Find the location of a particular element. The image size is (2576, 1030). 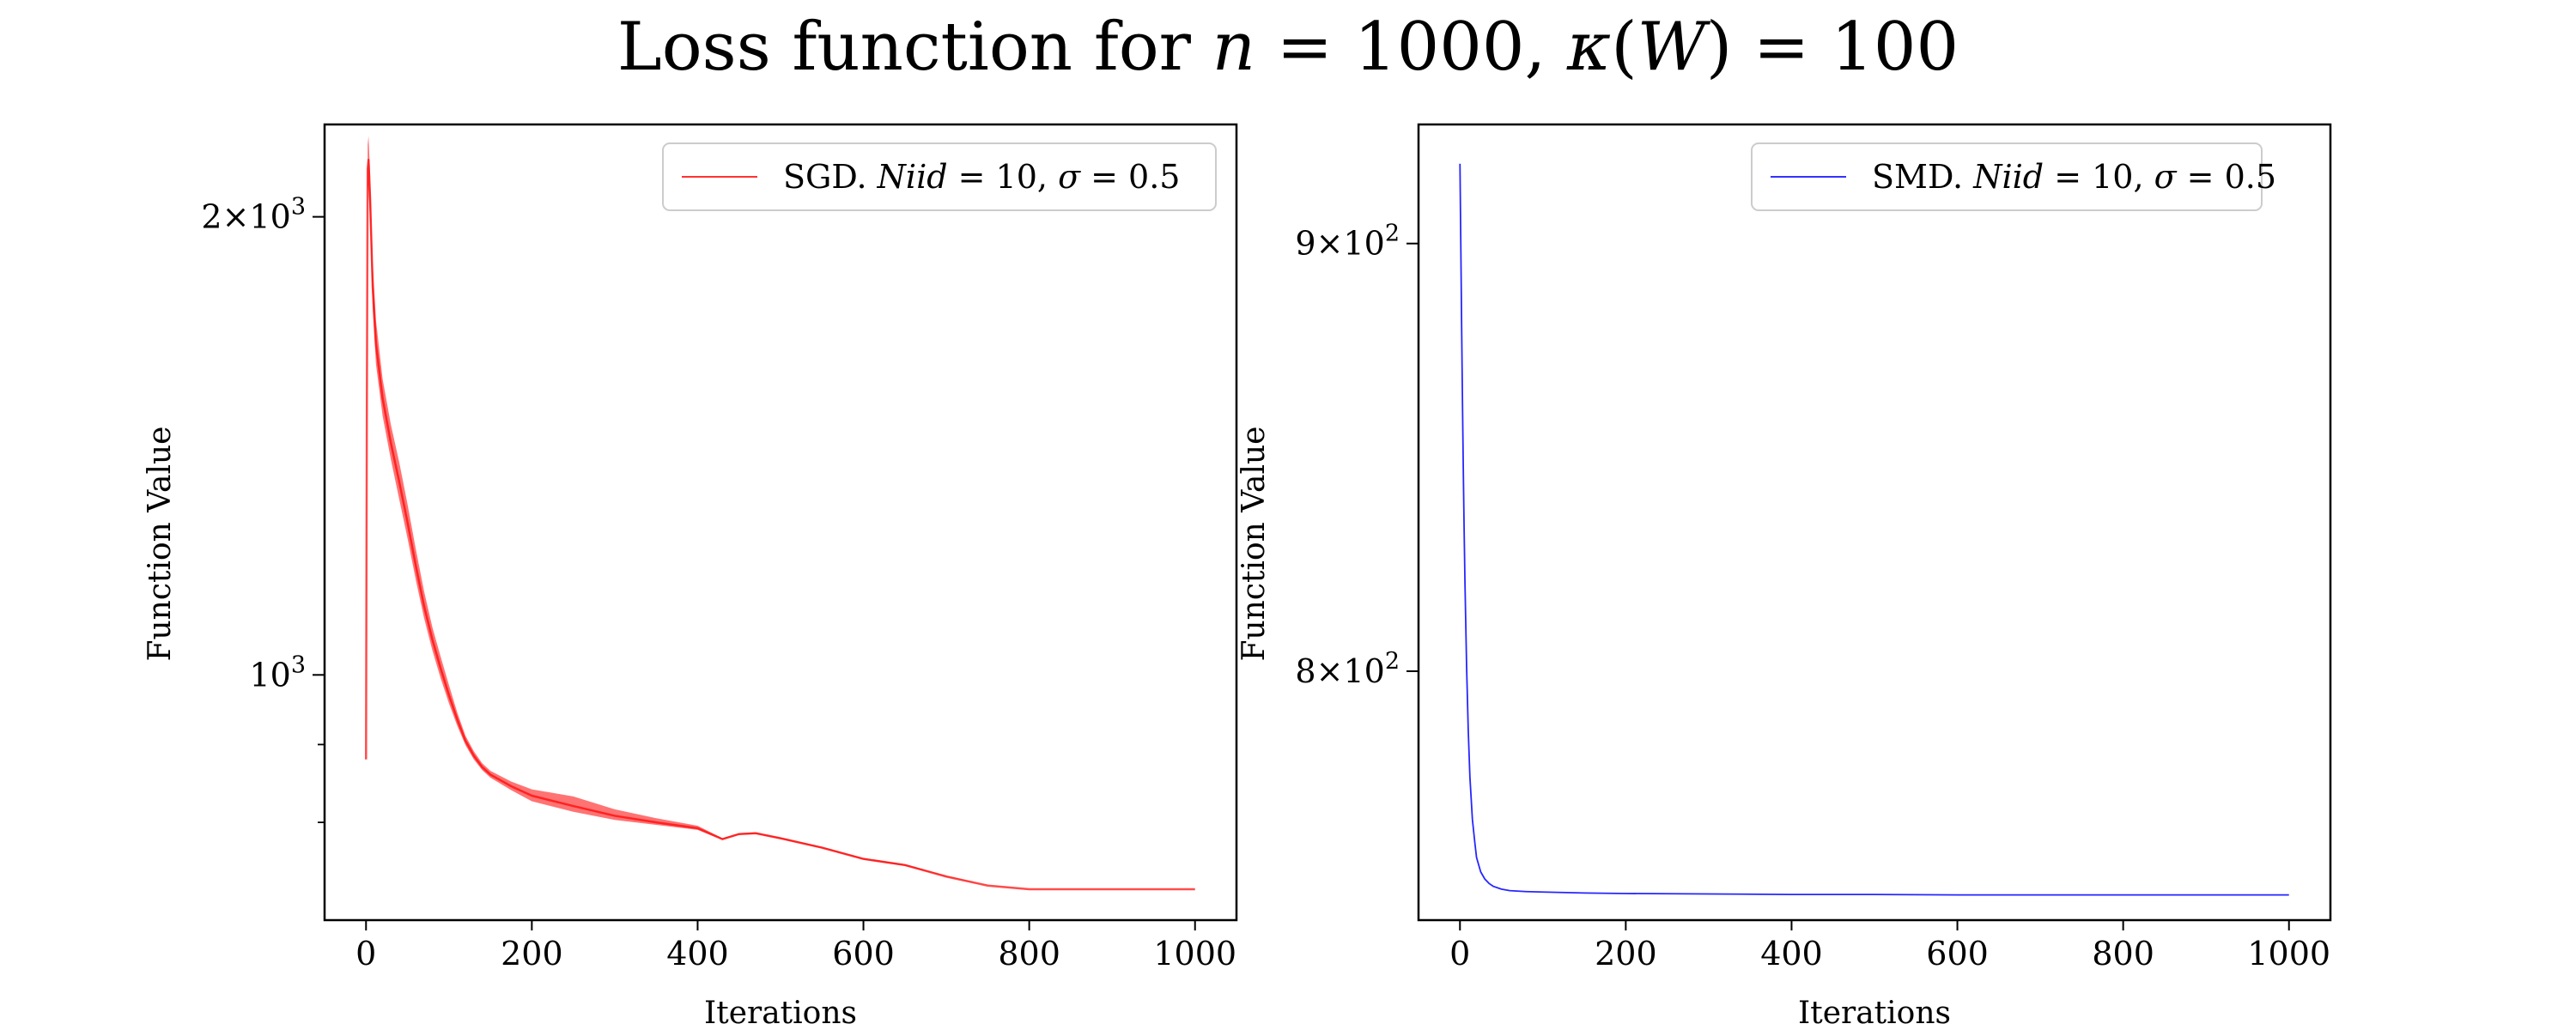

panel-1-x-tick-label: 1000 is located at coordinates (1195, 953).